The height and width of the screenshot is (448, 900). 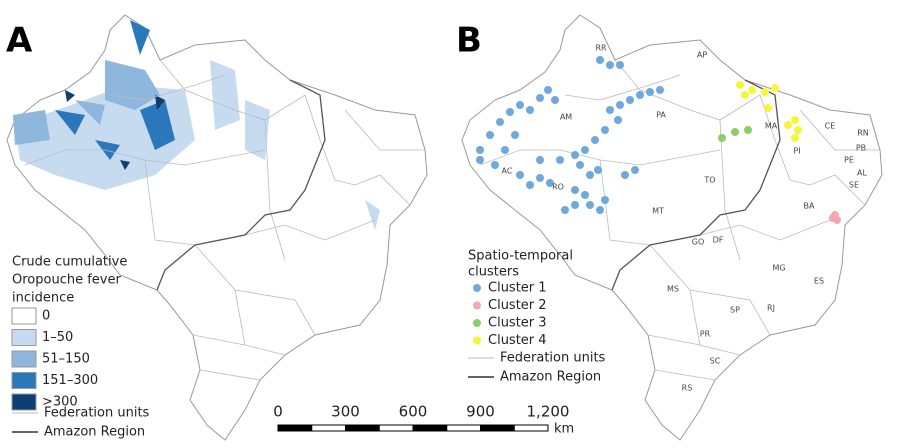 I want to click on legend-label: >300, so click(x=60, y=402).